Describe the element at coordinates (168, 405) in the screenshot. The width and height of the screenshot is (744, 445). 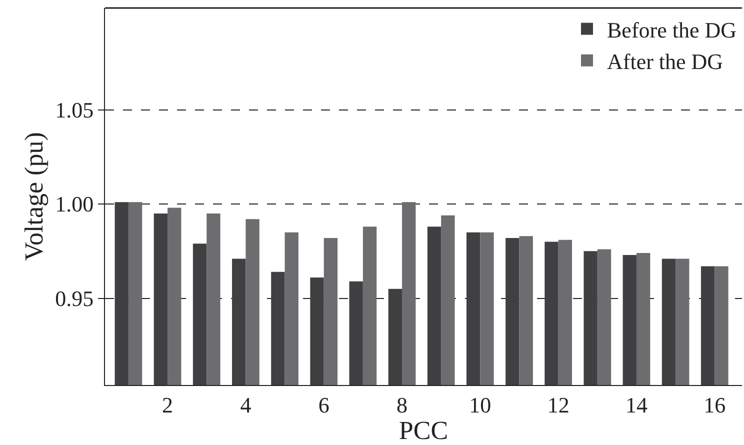
I see `x-tick-label: 2` at that location.